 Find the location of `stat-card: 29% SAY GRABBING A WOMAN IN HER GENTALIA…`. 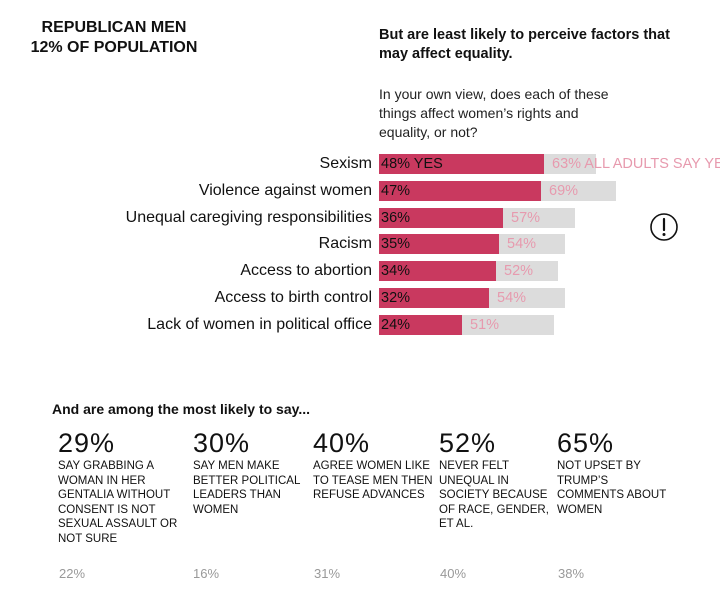

stat-card: 29% SAY GRABBING A WOMAN IN HER GENTALIA… is located at coordinates (118, 487).